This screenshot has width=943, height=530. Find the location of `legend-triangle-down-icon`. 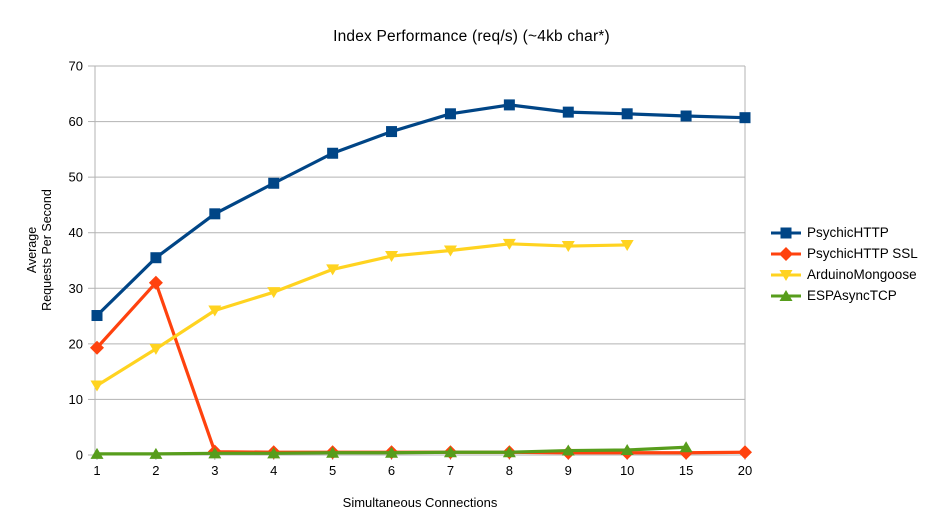

legend-triangle-down-icon is located at coordinates (786, 275).